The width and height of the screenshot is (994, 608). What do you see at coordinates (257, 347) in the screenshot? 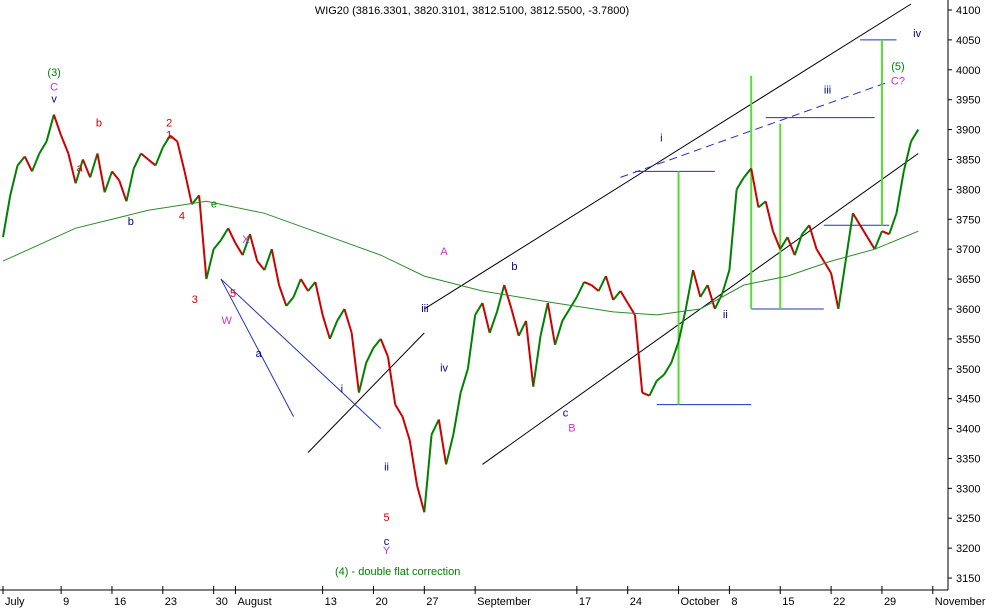
I see `wedge-line` at bounding box center [257, 347].